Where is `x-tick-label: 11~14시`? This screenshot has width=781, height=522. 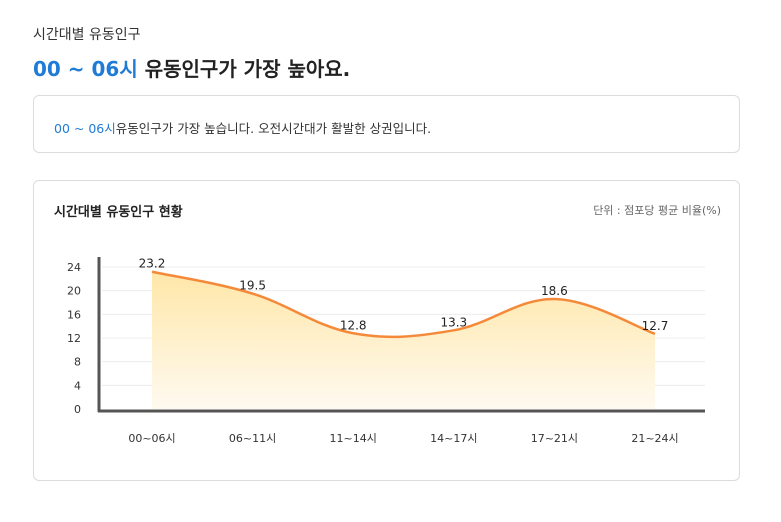
x-tick-label: 11~14시 is located at coordinates (353, 438).